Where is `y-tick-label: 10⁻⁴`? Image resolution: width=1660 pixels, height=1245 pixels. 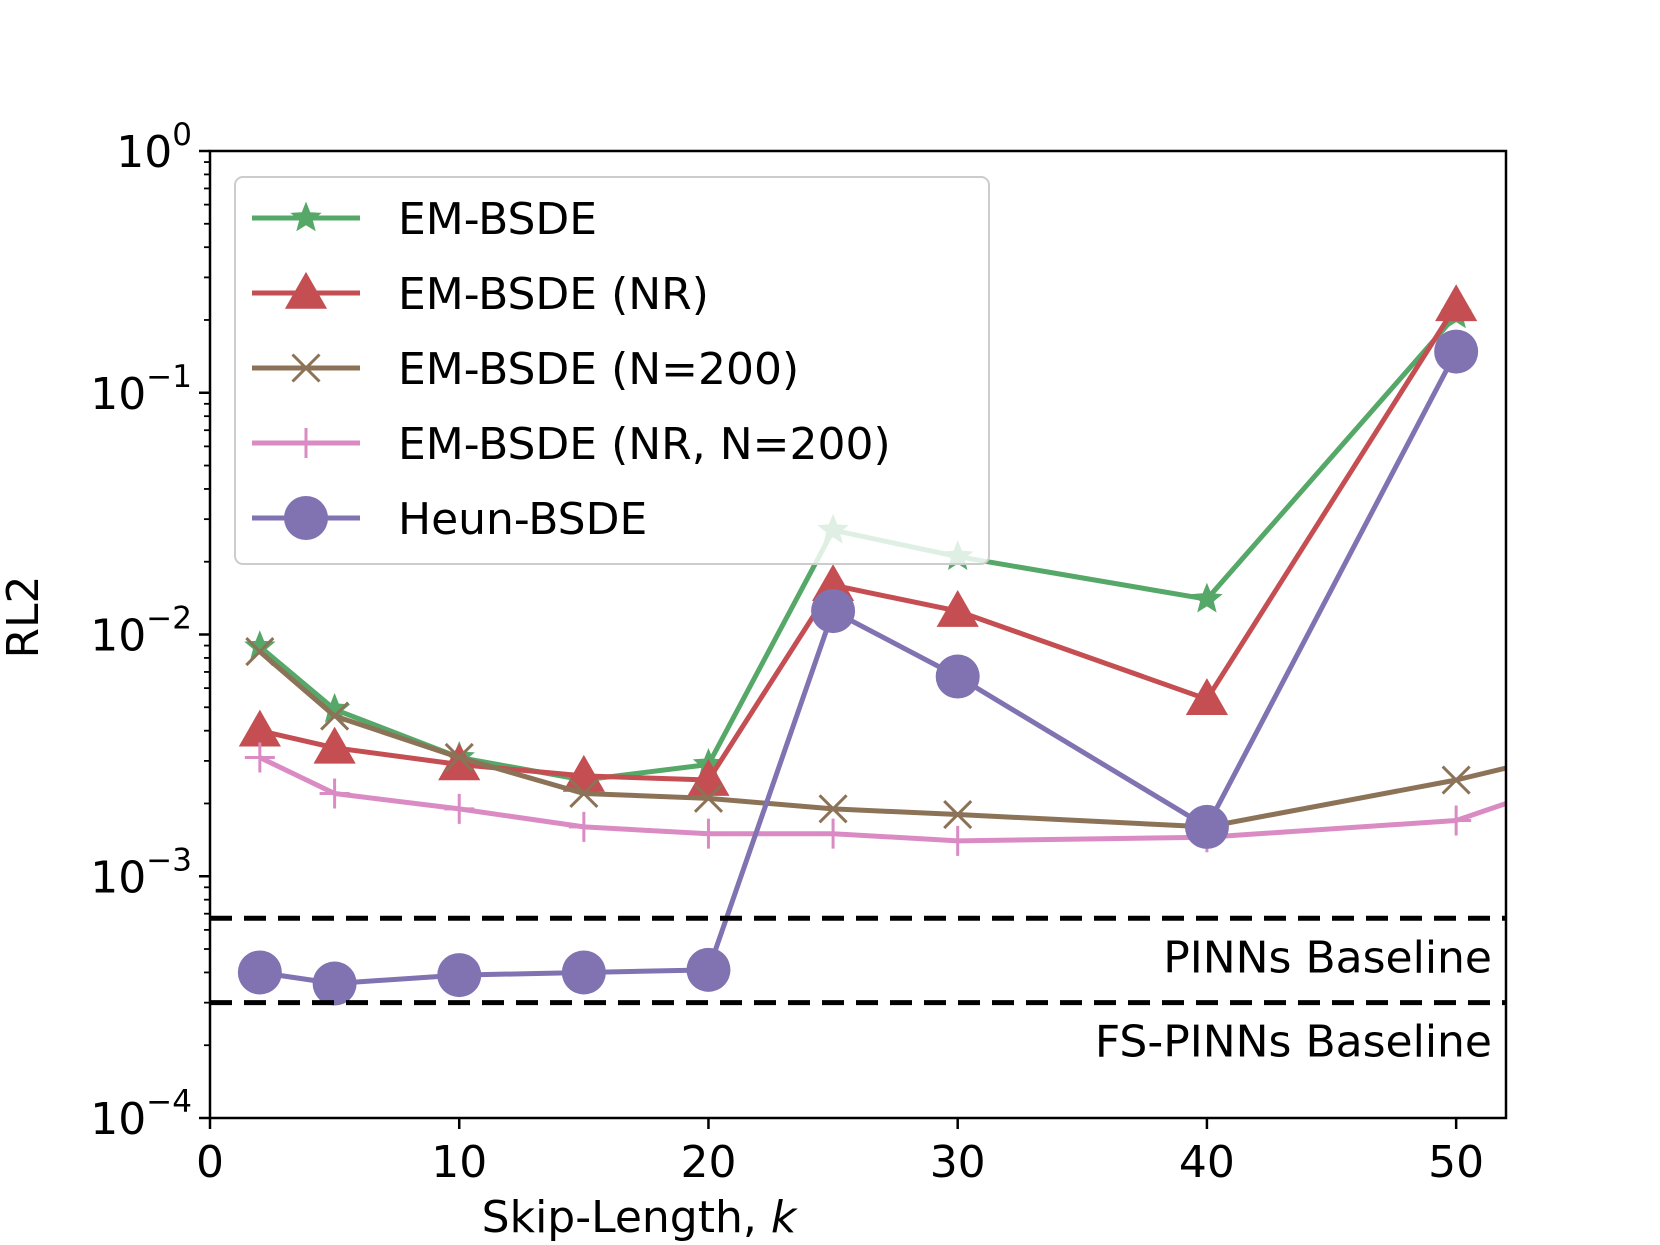 y-tick-label: 10⁻⁴ is located at coordinates (141, 1114).